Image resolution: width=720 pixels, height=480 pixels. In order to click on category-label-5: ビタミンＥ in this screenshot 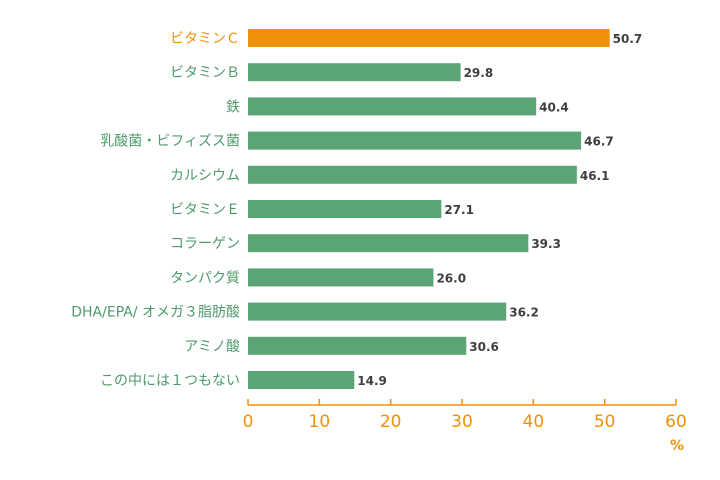, I will do `click(205, 210)`.